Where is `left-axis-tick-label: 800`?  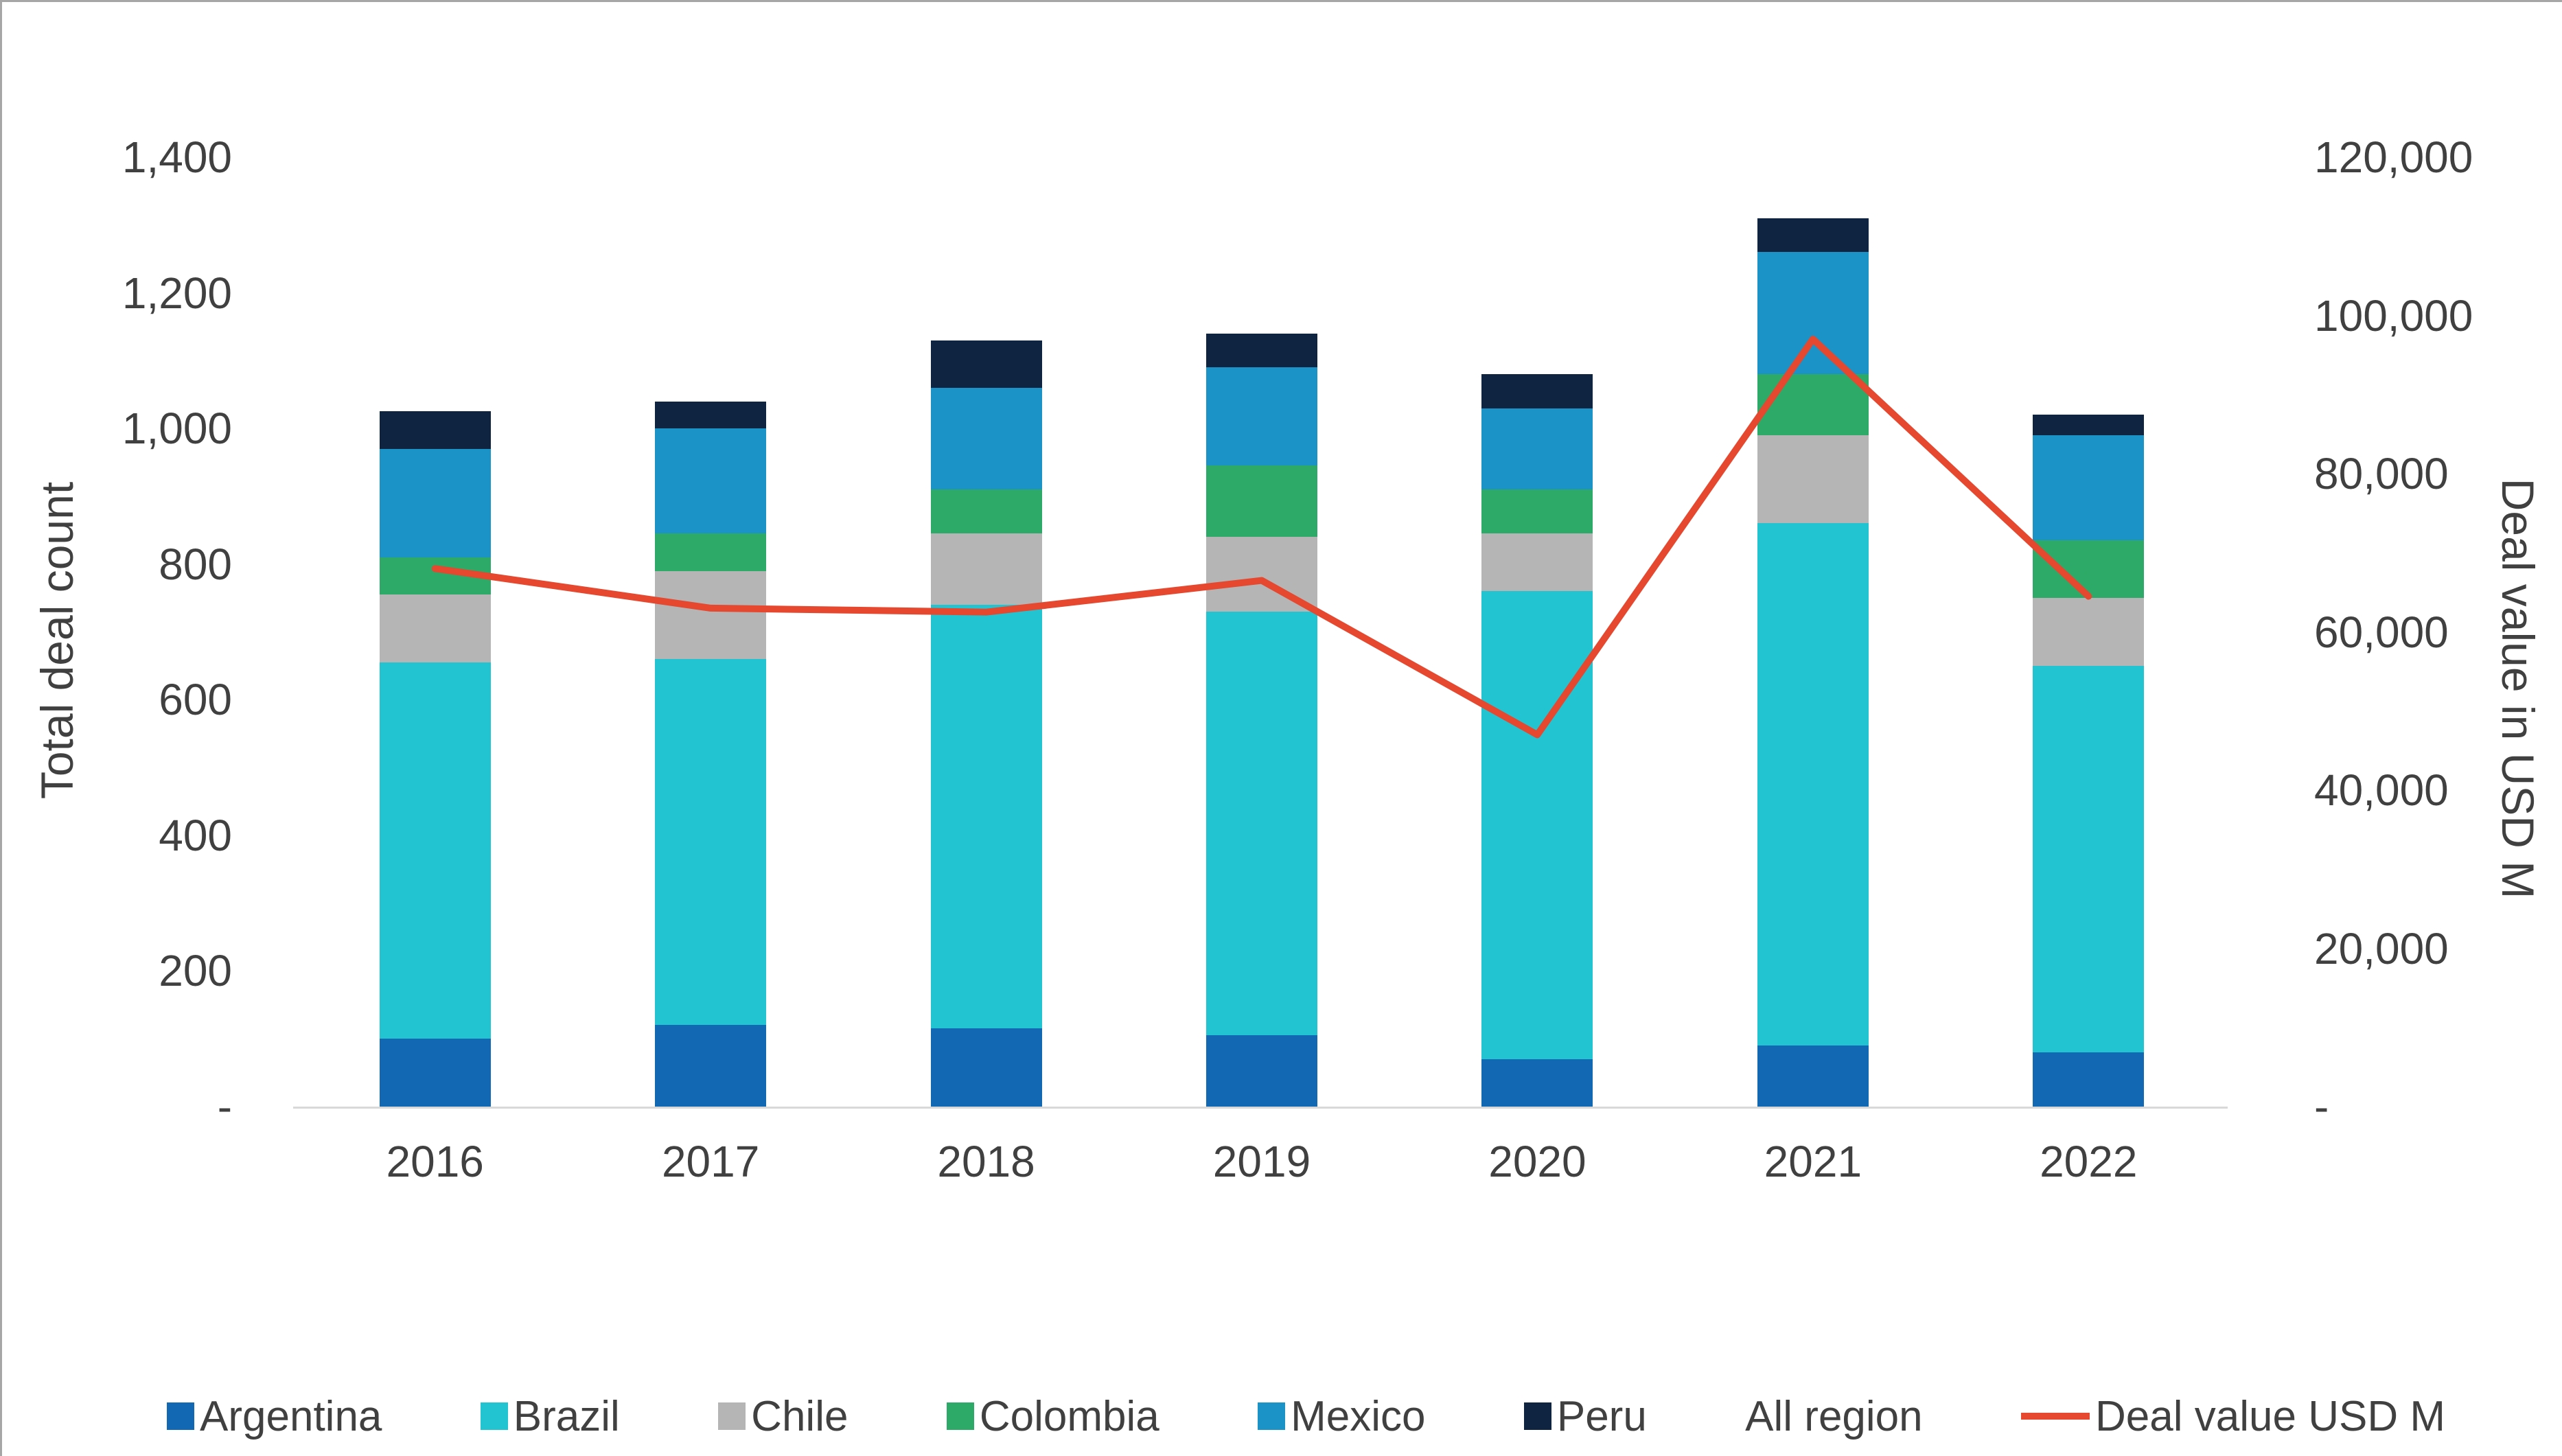 left-axis-tick-label: 800 is located at coordinates (196, 564).